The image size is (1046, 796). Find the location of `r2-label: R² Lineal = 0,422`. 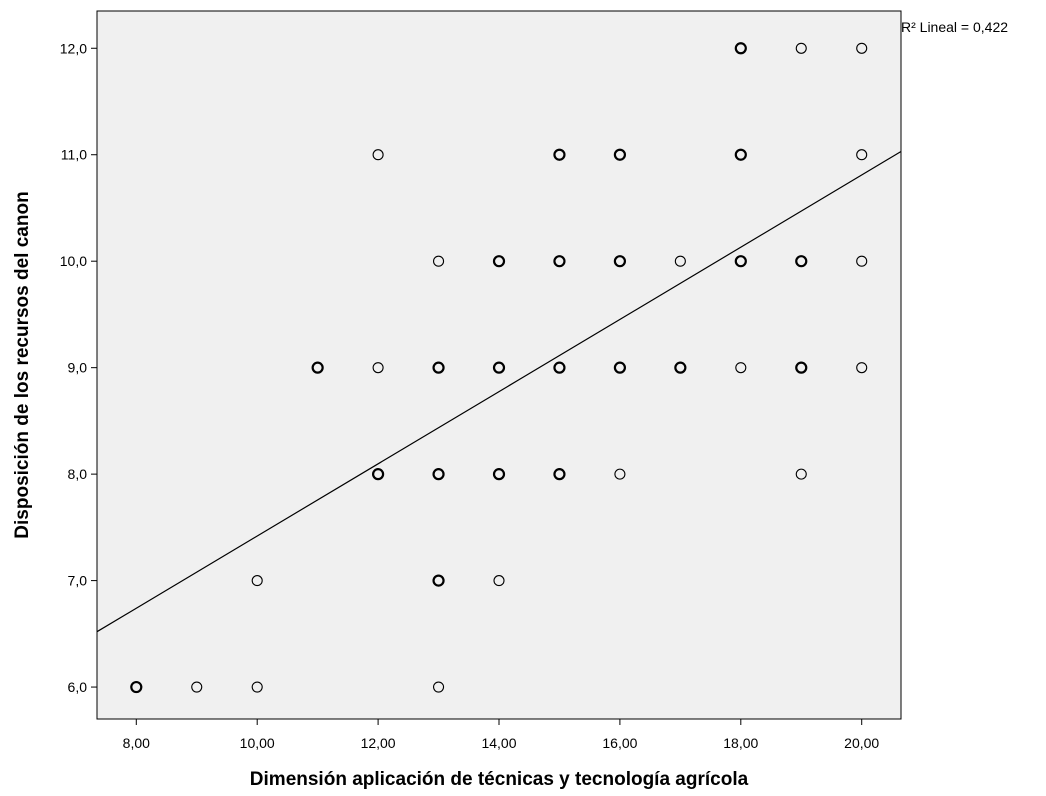

r2-label: R² Lineal = 0,422 is located at coordinates (954, 27).